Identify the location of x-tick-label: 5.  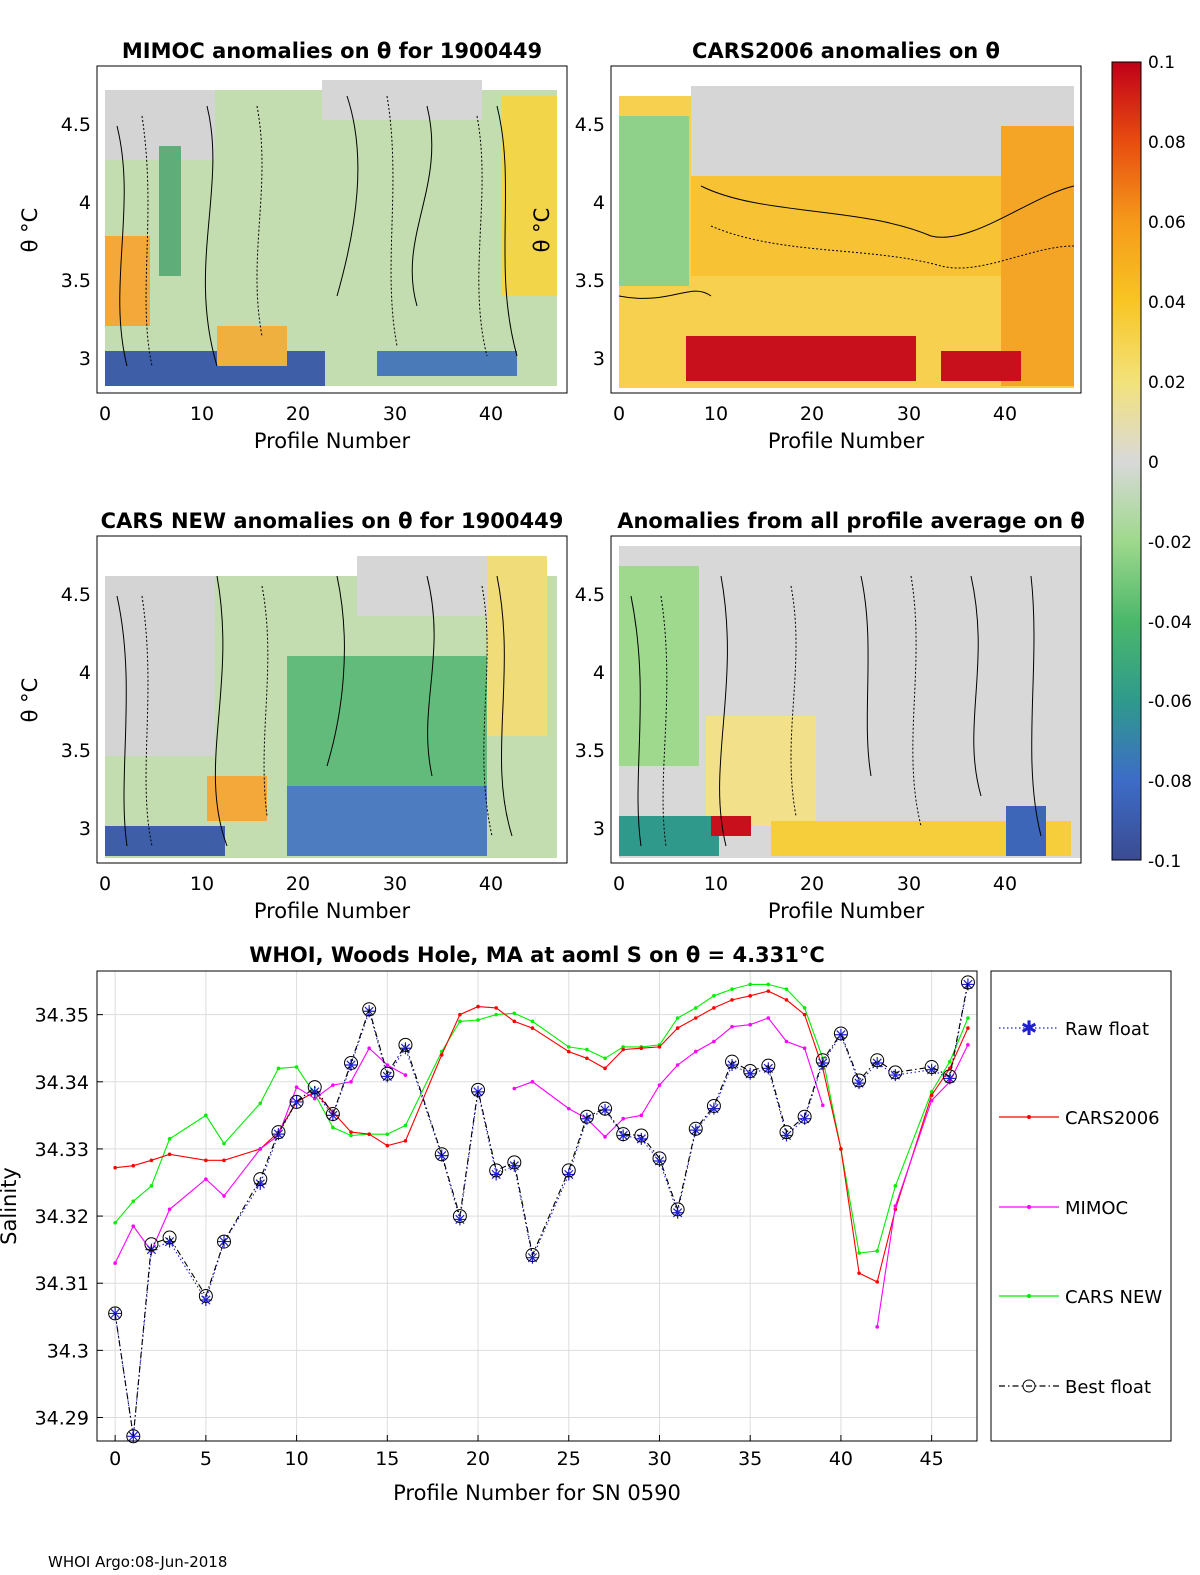
(206, 1459).